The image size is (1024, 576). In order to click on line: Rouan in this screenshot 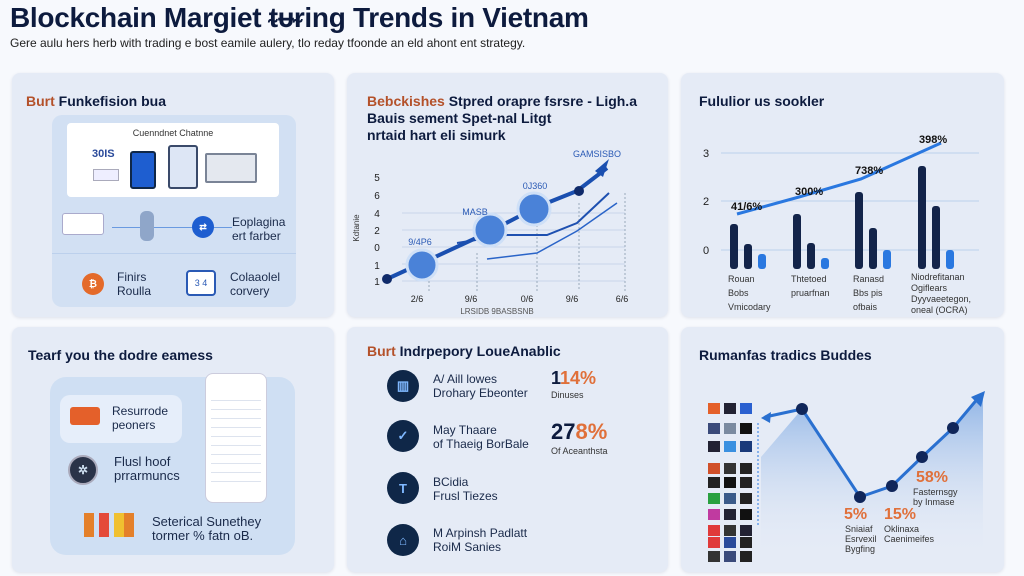, I will do `click(741, 279)`.